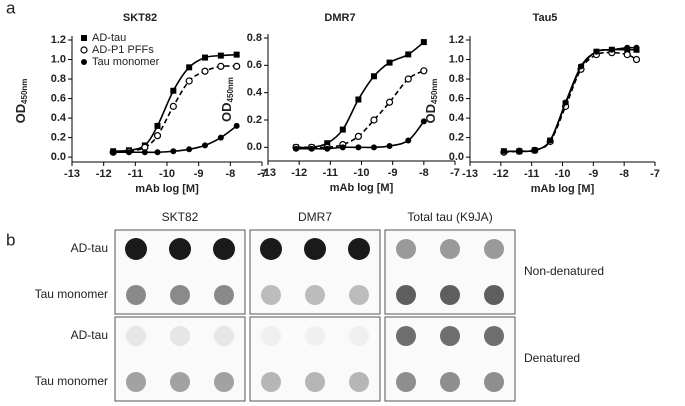  I want to click on chart-title: DMR7, so click(339, 18).